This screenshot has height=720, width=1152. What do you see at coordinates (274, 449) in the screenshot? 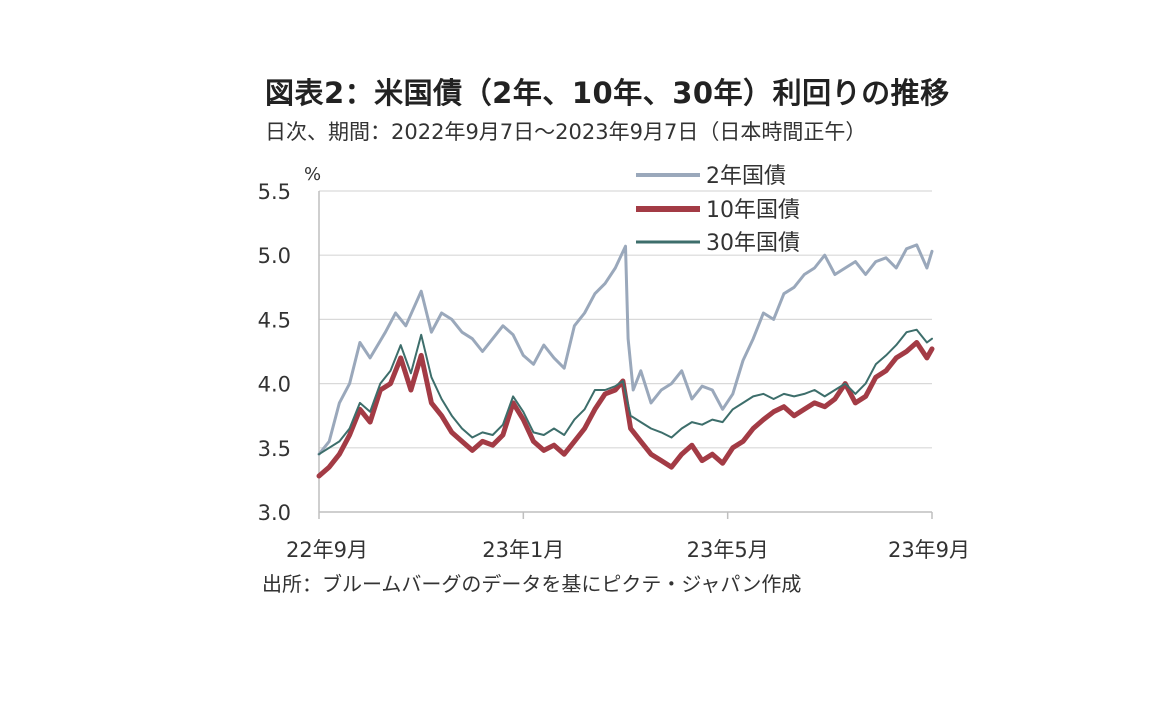
I see `y-tick-label: 3.5` at bounding box center [274, 449].